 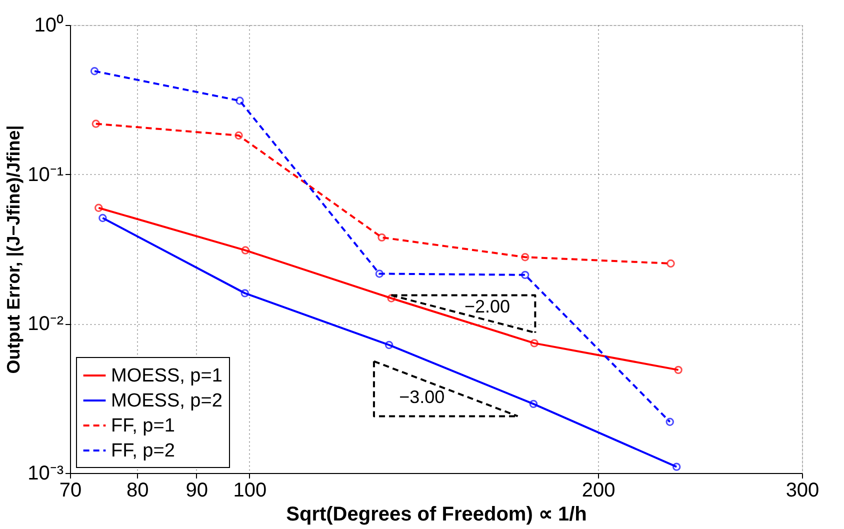 What do you see at coordinates (143, 426) in the screenshot?
I see `legend-label: FF, p=1` at bounding box center [143, 426].